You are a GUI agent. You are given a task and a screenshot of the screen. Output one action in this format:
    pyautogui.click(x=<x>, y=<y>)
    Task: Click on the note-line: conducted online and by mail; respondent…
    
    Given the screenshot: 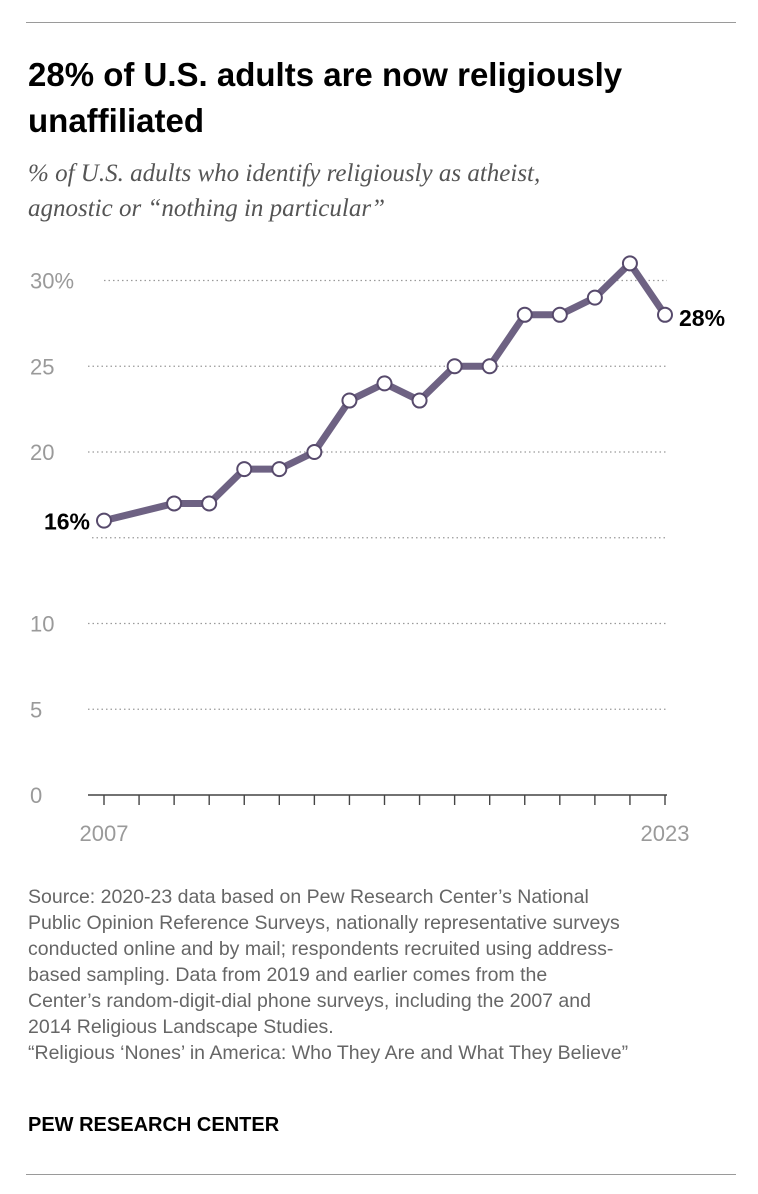 What is the action you would take?
    pyautogui.click(x=321, y=949)
    